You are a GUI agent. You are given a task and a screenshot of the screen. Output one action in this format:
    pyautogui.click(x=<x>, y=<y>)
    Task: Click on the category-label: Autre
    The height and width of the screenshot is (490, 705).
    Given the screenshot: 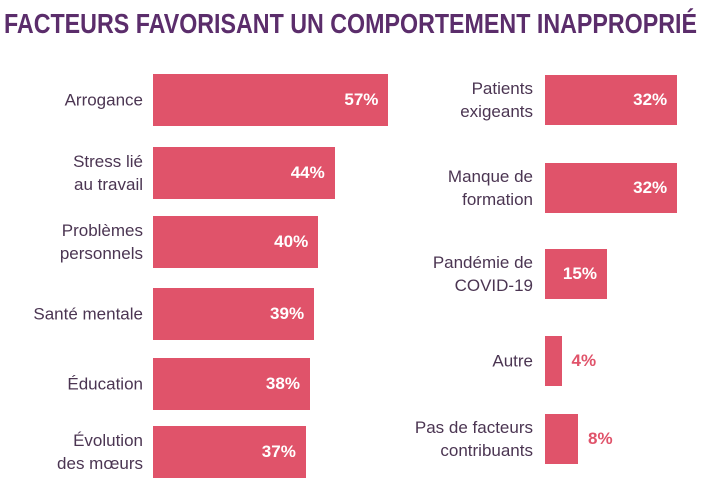 What is the action you would take?
    pyautogui.click(x=512, y=361)
    